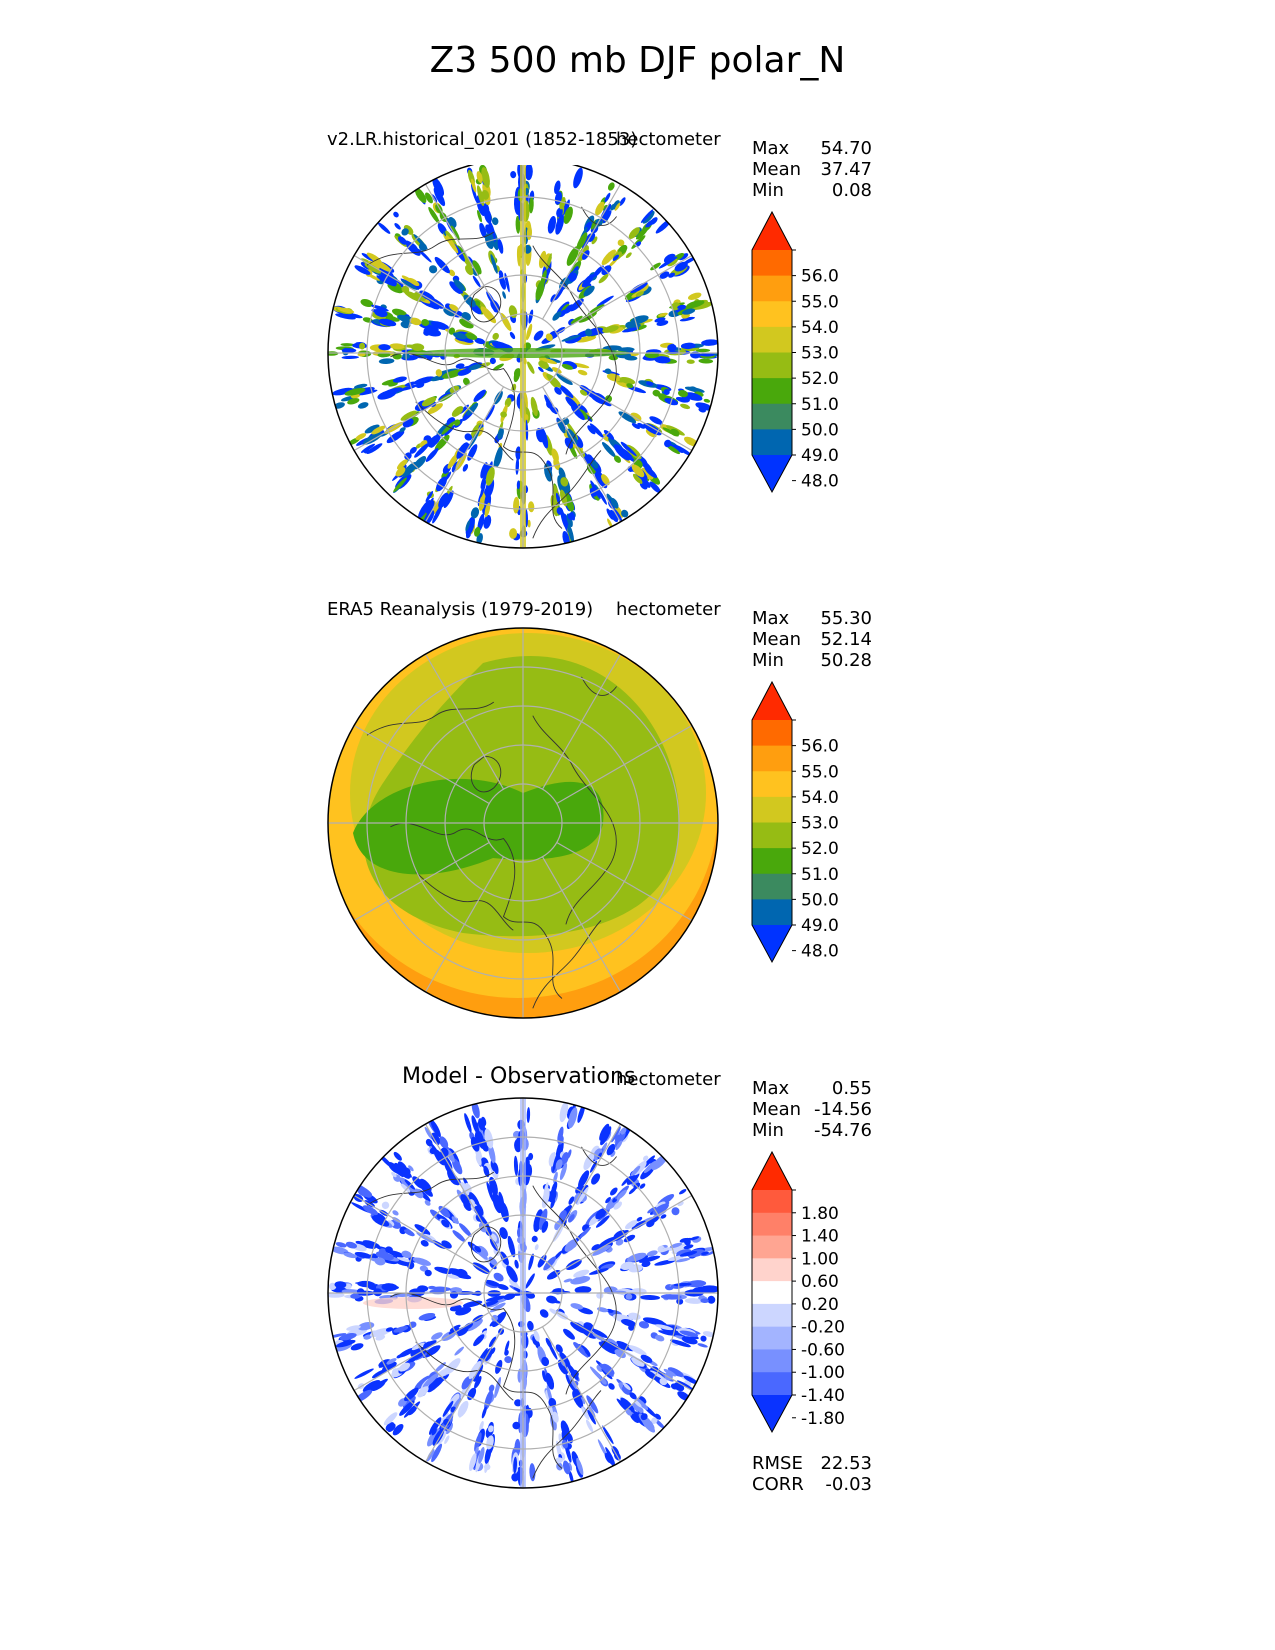 Image resolution: width=1275 pixels, height=1650 pixels. I want to click on colorbar-tick-label: 1.00, so click(820, 1259).